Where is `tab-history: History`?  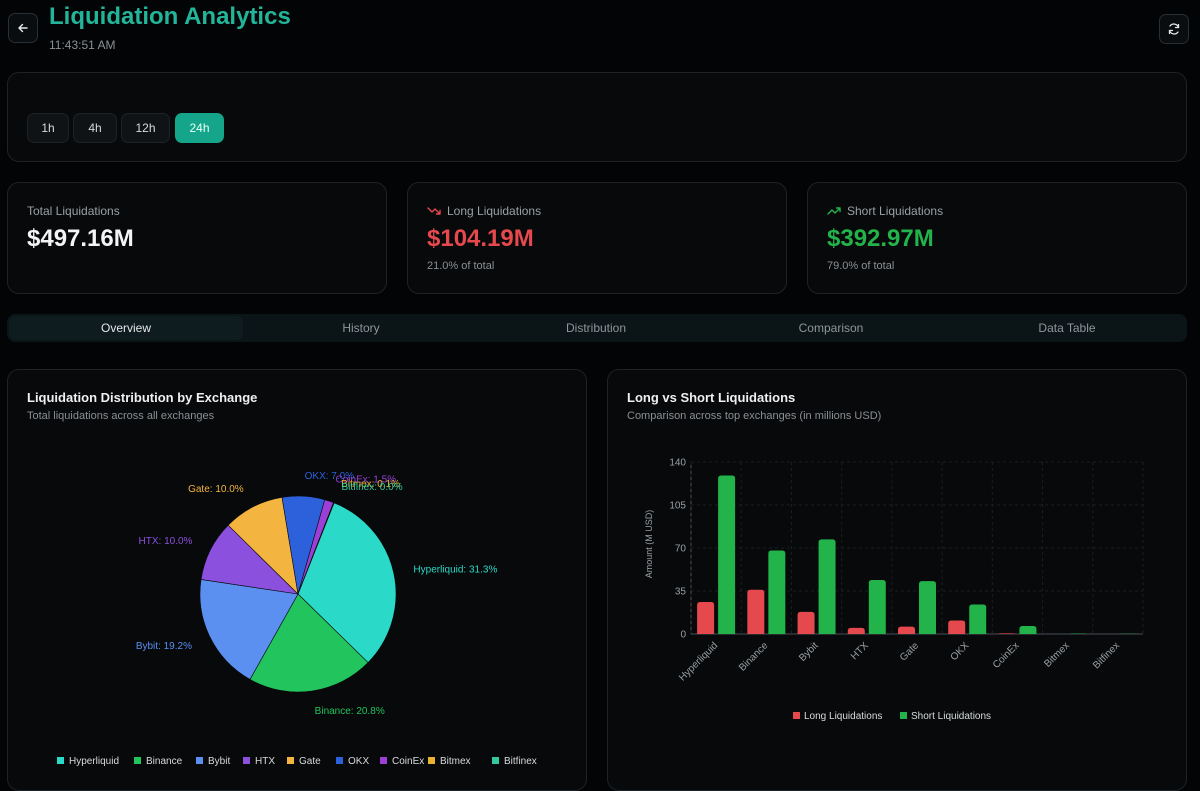 tab-history: History is located at coordinates (361, 328).